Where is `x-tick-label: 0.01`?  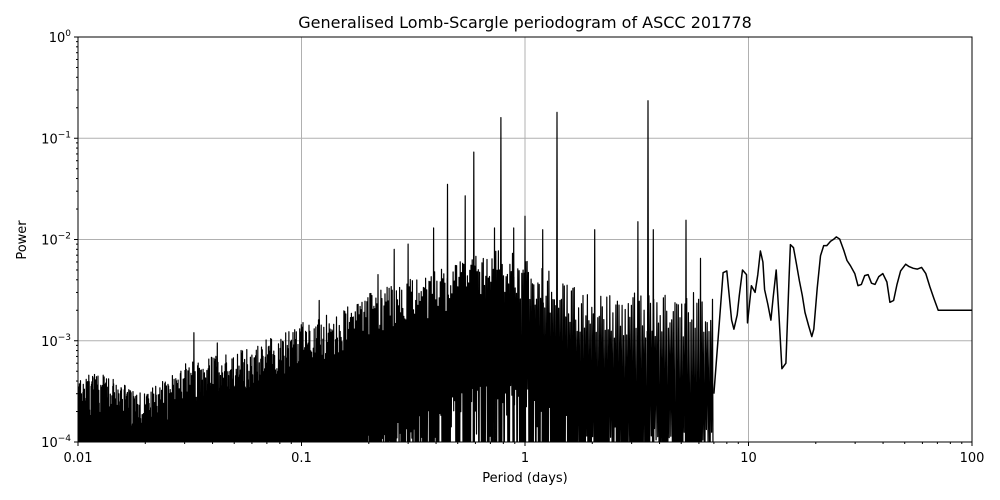 x-tick-label: 0.01 is located at coordinates (78, 458).